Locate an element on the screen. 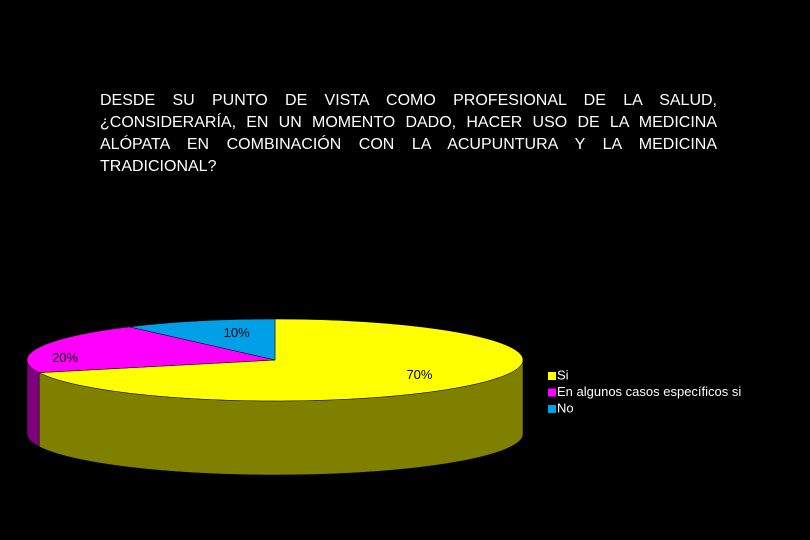 The height and width of the screenshot is (540, 810). slice-side is located at coordinates (33, 403).